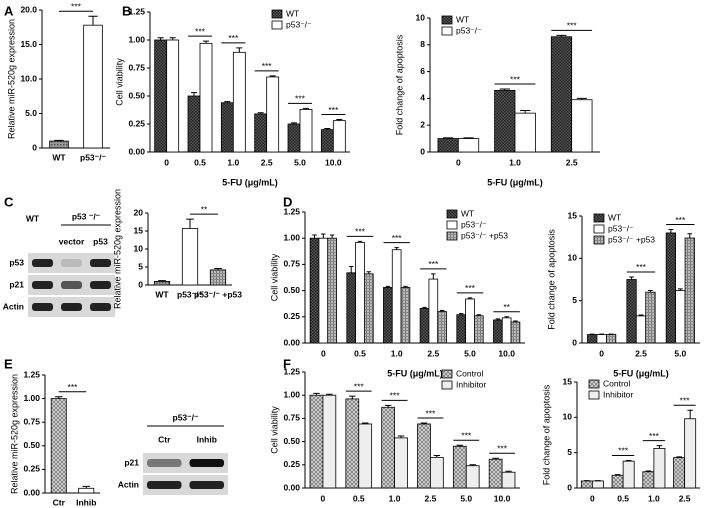 This screenshot has width=713, height=508. Describe the element at coordinates (128, 484) in the screenshot. I see `blot-row-label: Actin` at that location.